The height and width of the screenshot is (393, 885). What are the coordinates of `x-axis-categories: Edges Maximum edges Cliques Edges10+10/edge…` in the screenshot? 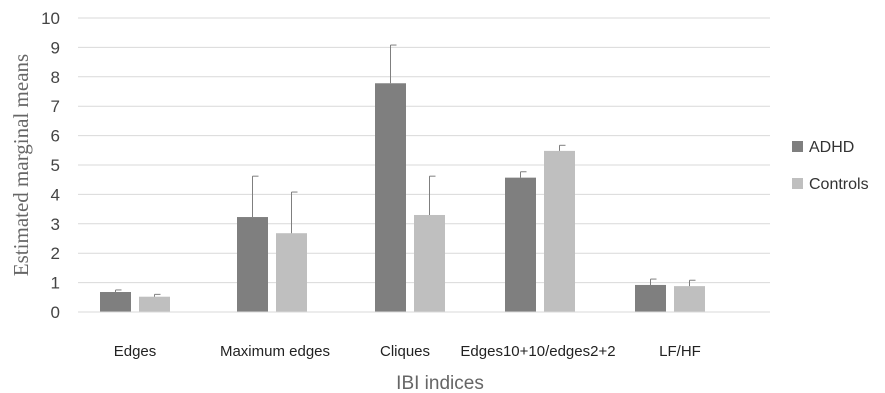 It's located at (407, 351).